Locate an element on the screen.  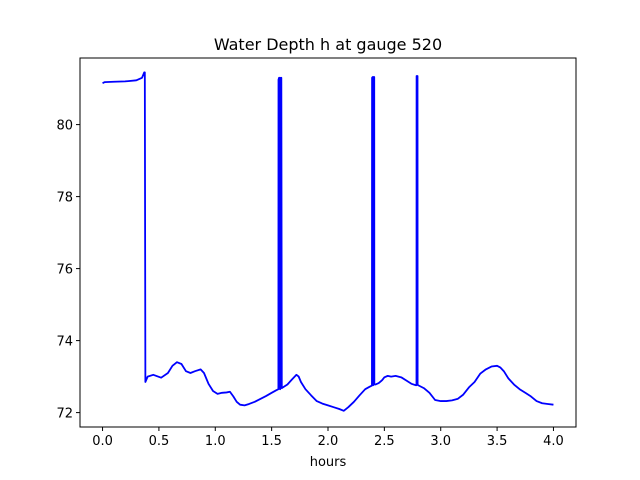
x-tick-label: 2.5 is located at coordinates (384, 441).